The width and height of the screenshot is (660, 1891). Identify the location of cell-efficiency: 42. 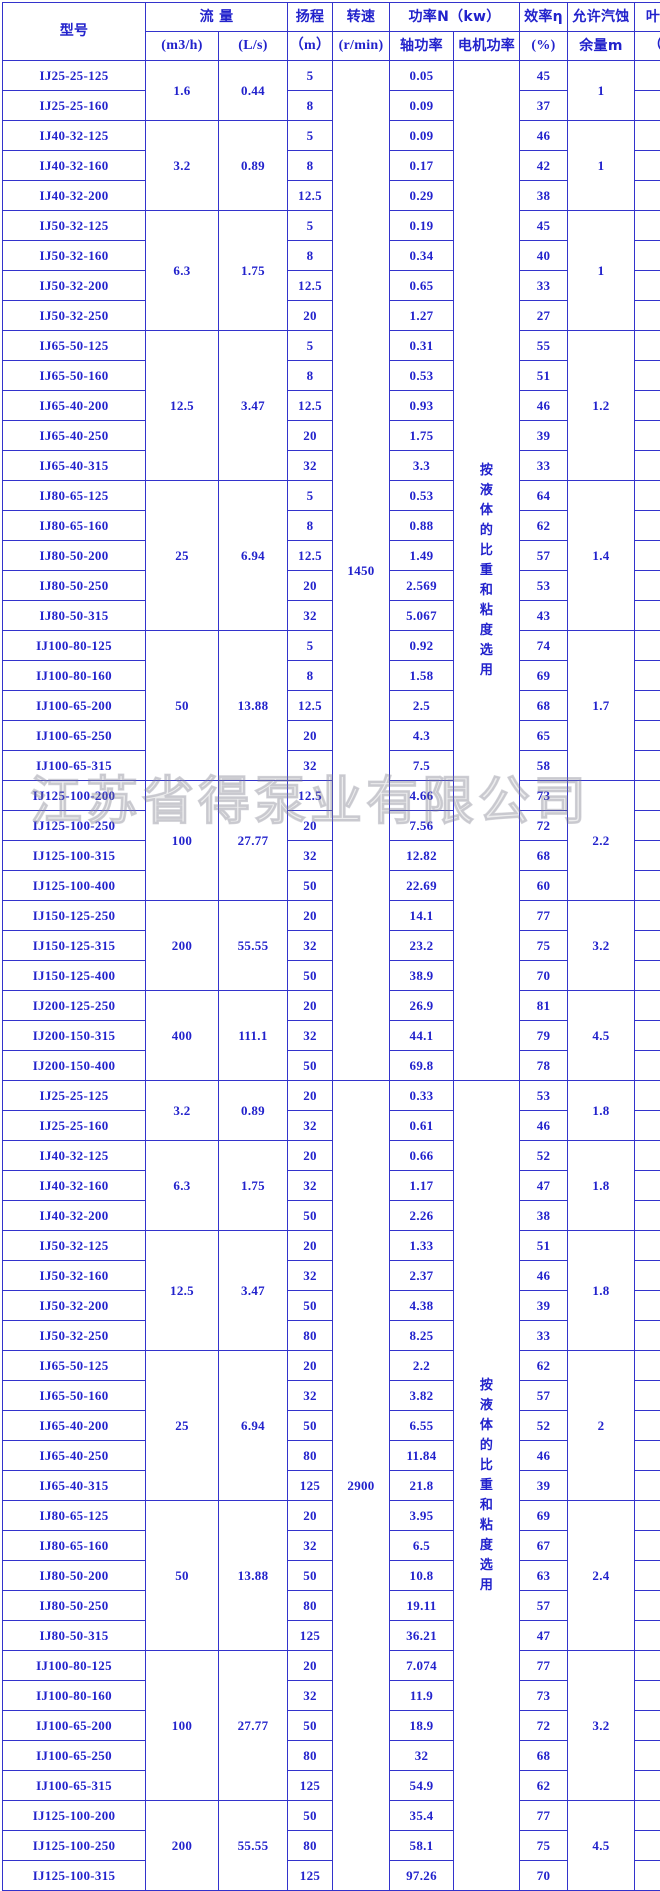
(544, 166).